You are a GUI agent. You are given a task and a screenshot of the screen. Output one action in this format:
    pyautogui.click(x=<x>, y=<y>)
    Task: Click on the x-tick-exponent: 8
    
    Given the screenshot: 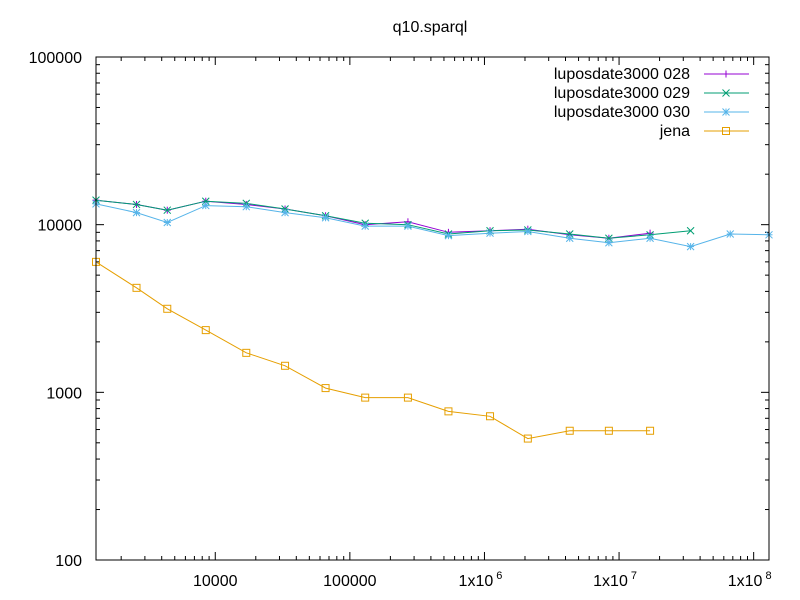 What is the action you would take?
    pyautogui.click(x=768, y=576)
    